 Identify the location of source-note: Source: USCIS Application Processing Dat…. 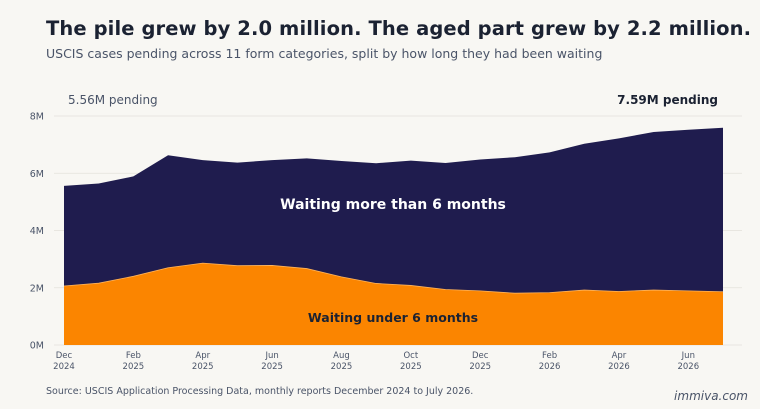
(260, 391).